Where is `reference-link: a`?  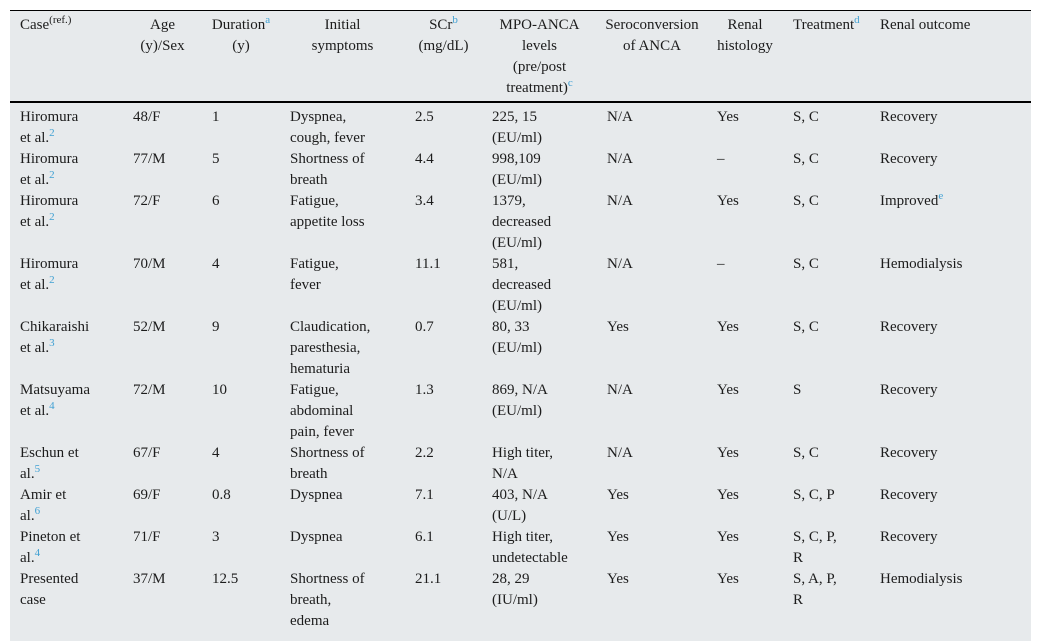
reference-link: a is located at coordinates (268, 20).